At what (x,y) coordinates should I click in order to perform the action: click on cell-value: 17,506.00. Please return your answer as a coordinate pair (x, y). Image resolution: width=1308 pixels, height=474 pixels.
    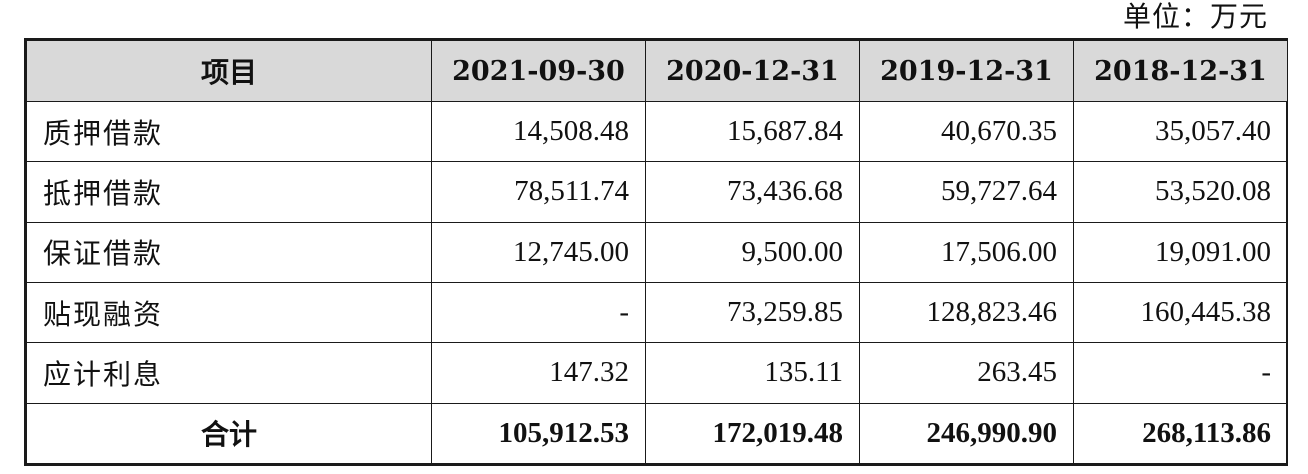
    Looking at the image, I should click on (966, 252).